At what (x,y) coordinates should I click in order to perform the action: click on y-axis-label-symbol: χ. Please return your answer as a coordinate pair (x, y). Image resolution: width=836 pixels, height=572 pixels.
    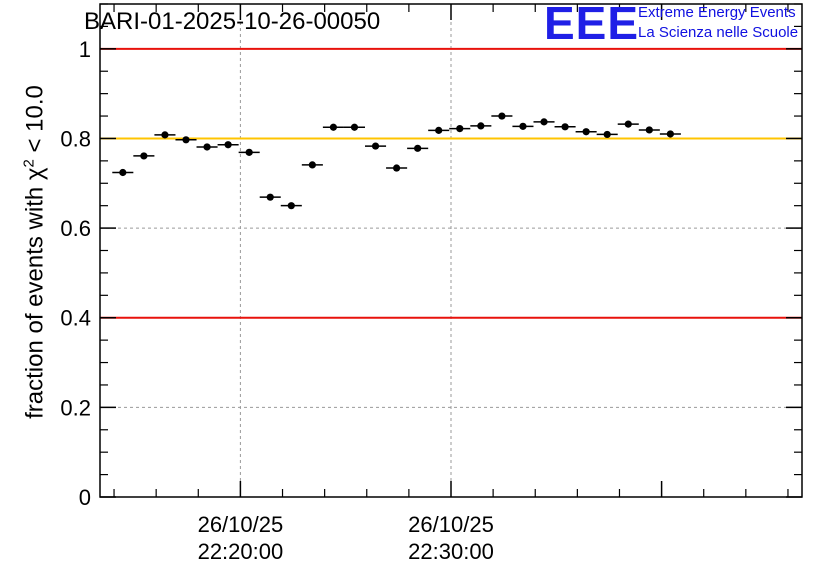
    Looking at the image, I should click on (35, 174).